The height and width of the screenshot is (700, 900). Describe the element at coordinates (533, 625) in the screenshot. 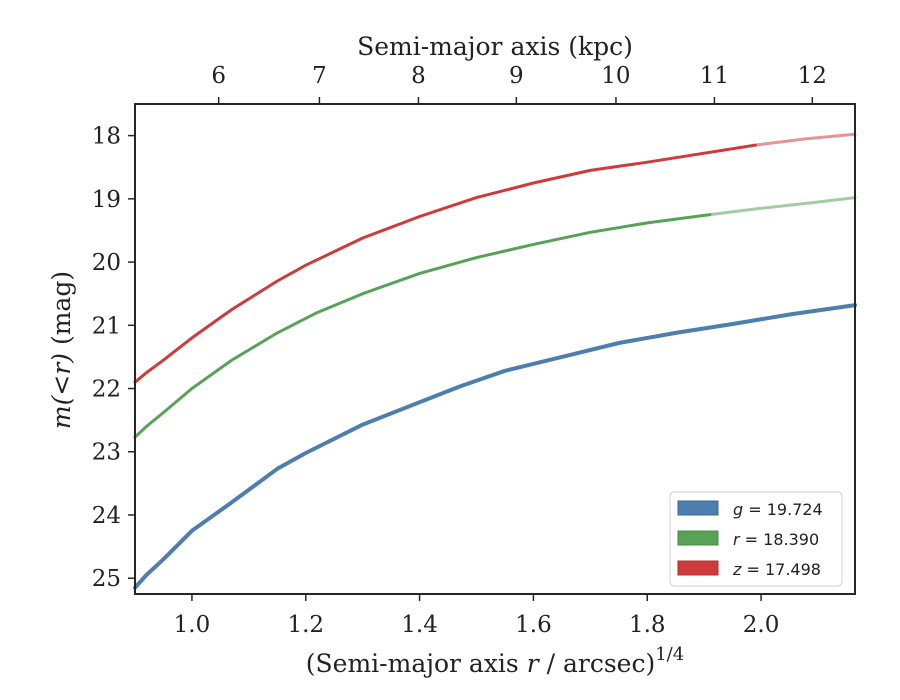

I see `x-tick-label: 1.6` at that location.